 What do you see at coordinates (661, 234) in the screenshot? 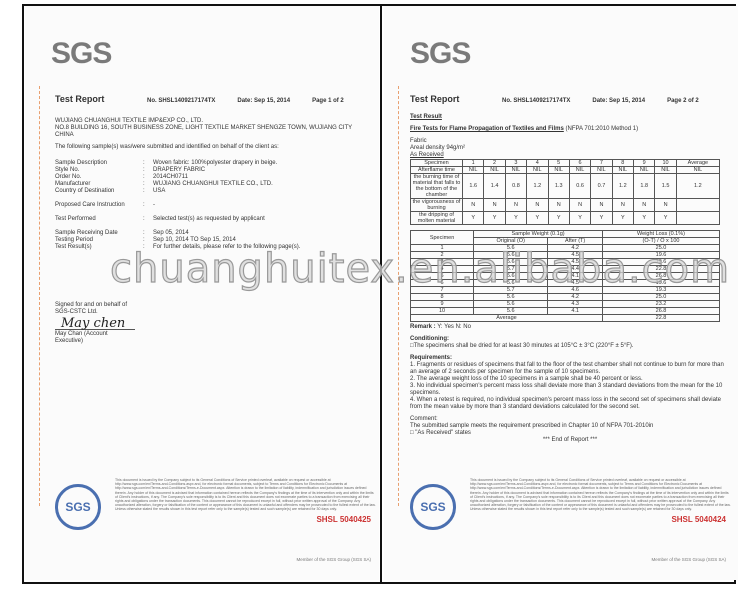
I see `header-cell: Weight Loss (0.1%)` at bounding box center [661, 234].